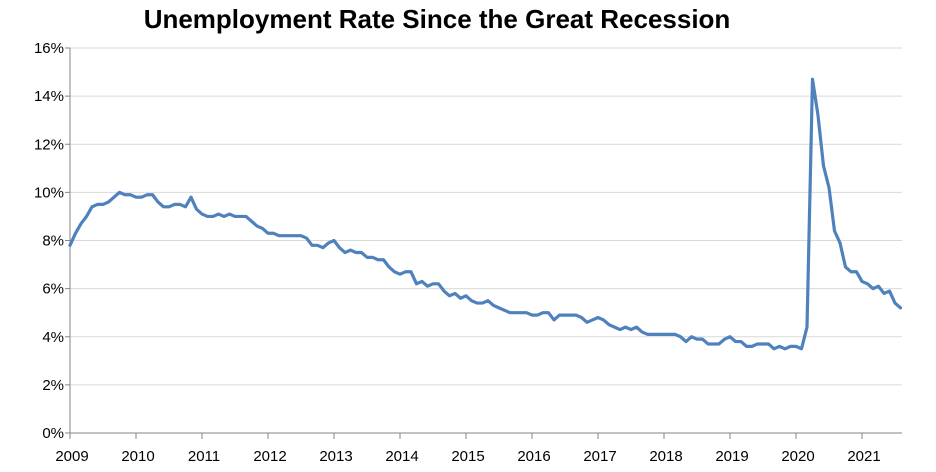 The height and width of the screenshot is (472, 936). I want to click on y-tick-labels: 0% 2% 4% 6% 8% 10% 12% 14% 16%, so click(49, 241).